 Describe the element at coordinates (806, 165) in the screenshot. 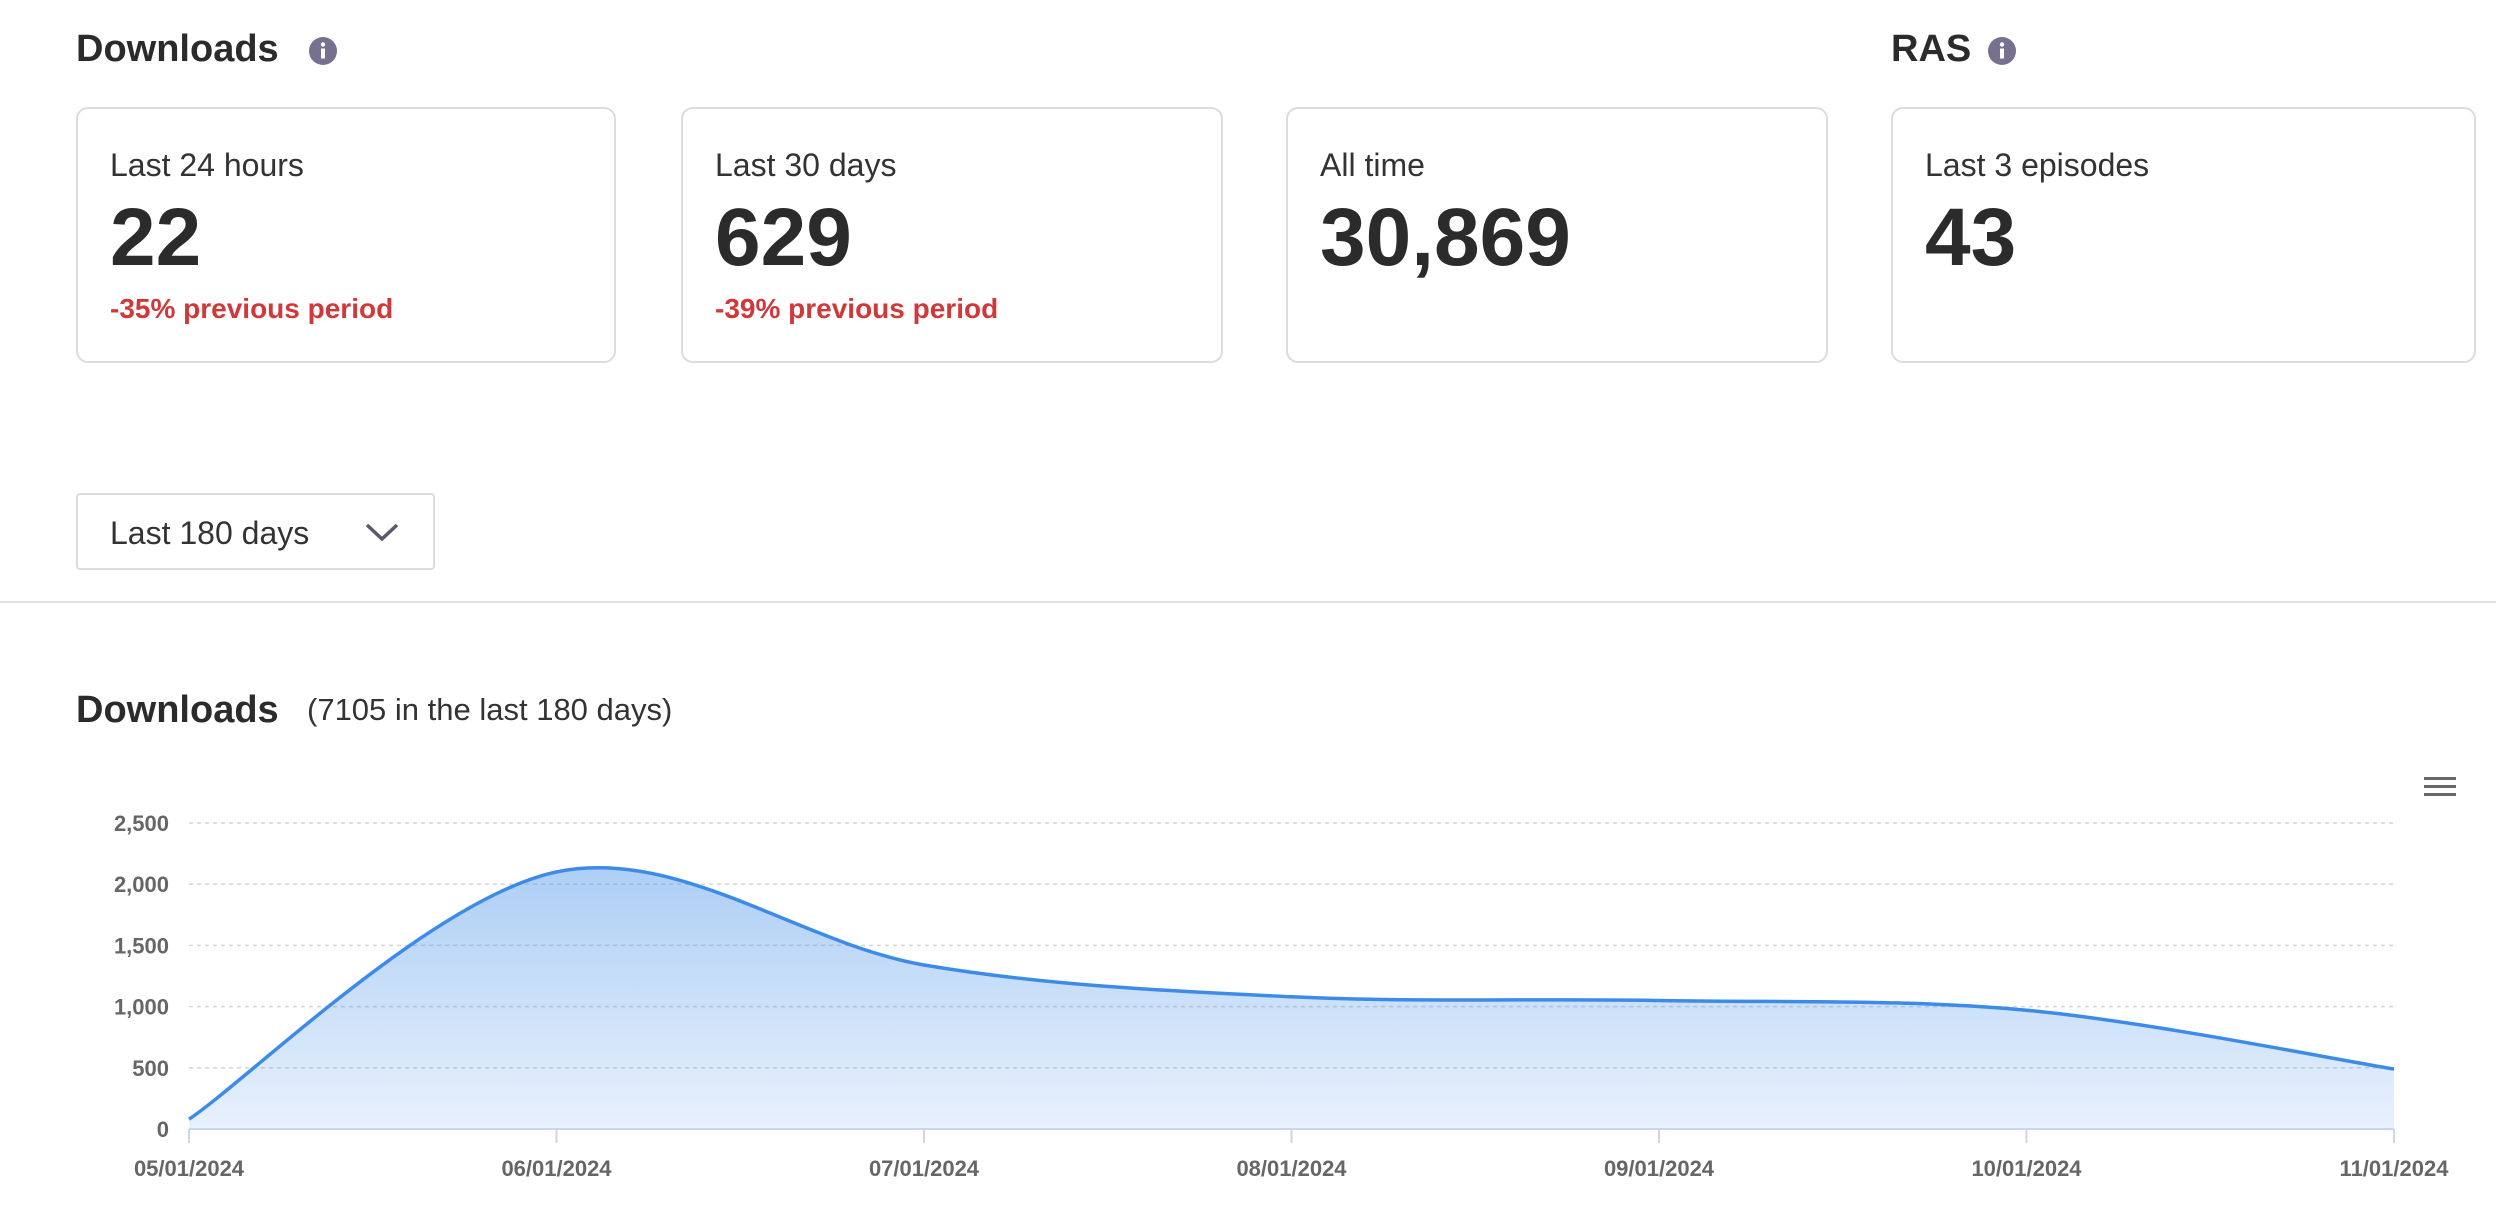

I see `card-label: Last 30 days` at that location.